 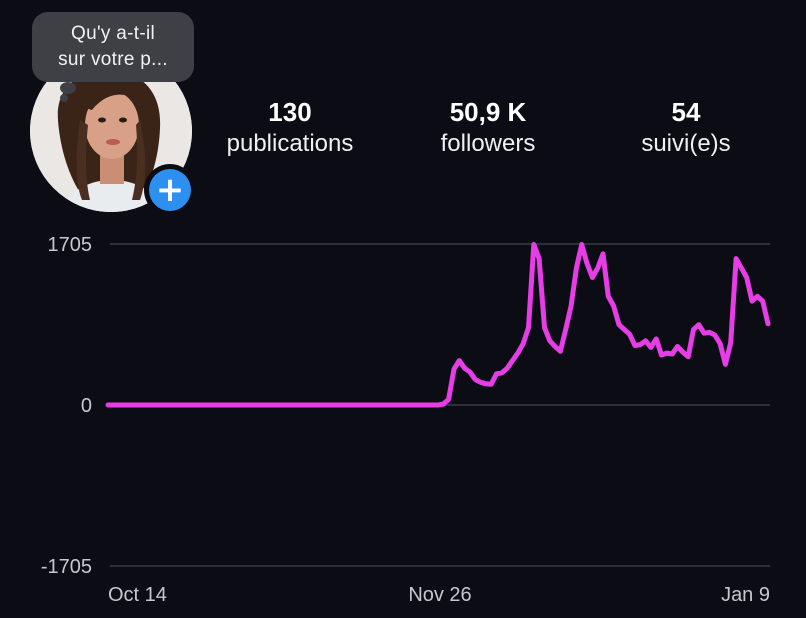 I want to click on followers-label: followers, so click(x=488, y=143).